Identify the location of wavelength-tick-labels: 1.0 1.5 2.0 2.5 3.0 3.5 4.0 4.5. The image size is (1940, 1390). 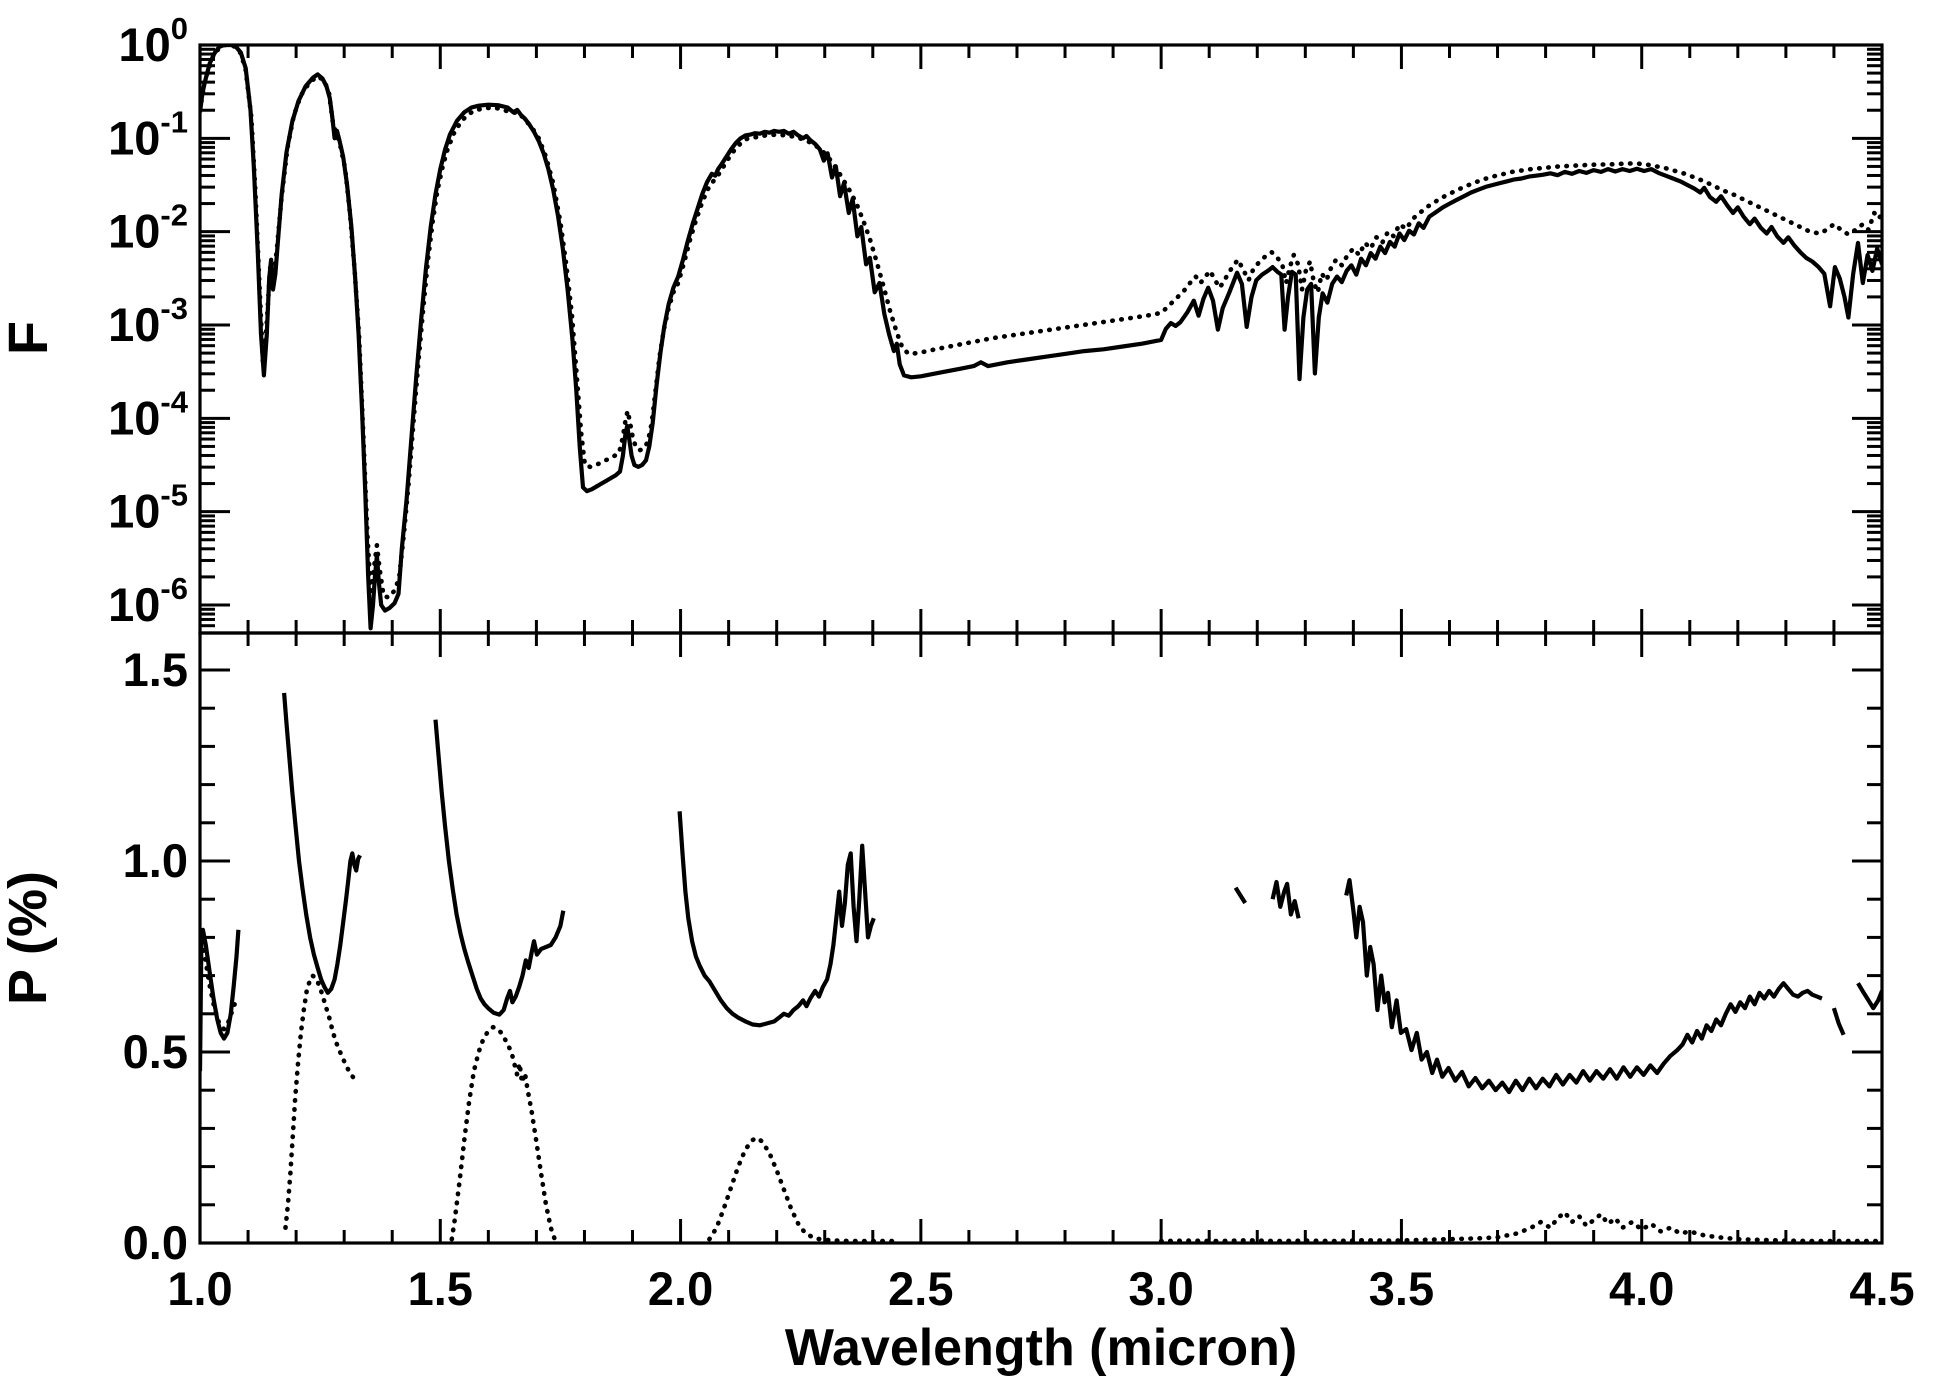
(1040, 1288).